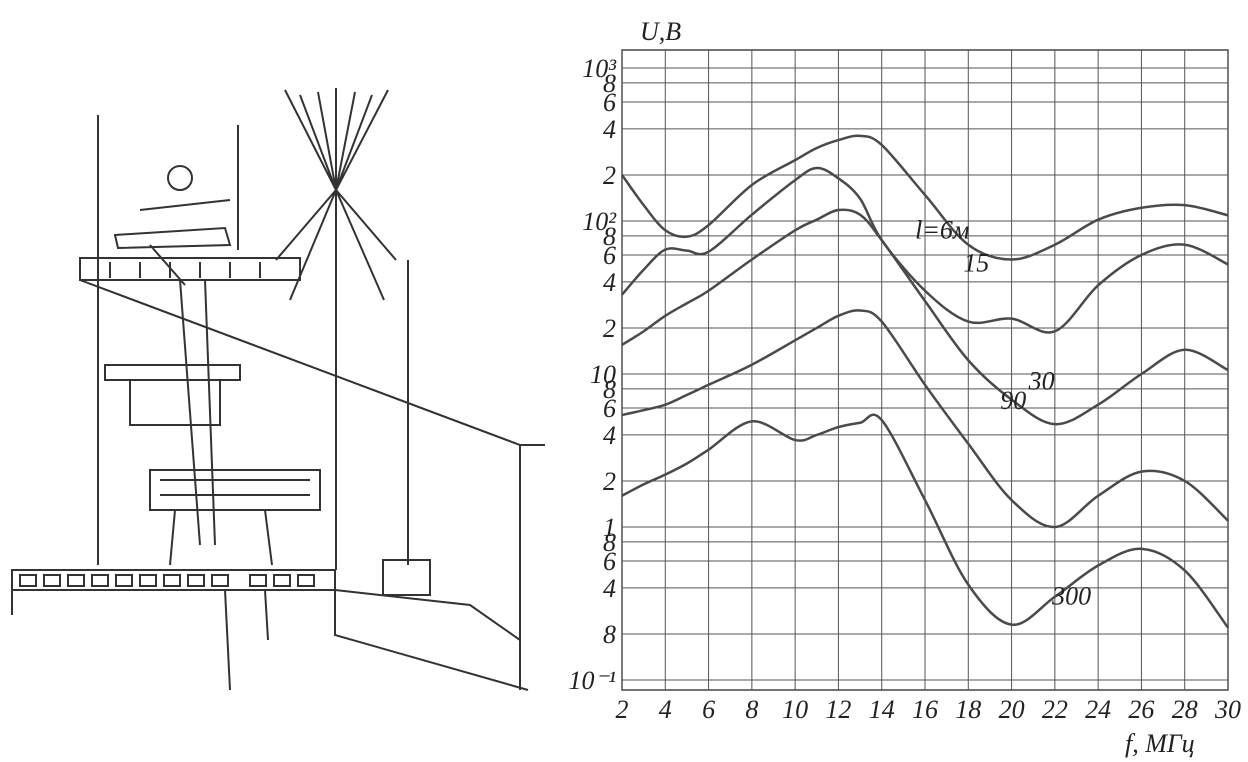 This screenshot has height=762, width=1248. I want to click on x-tick-label: 14, so click(882, 709).